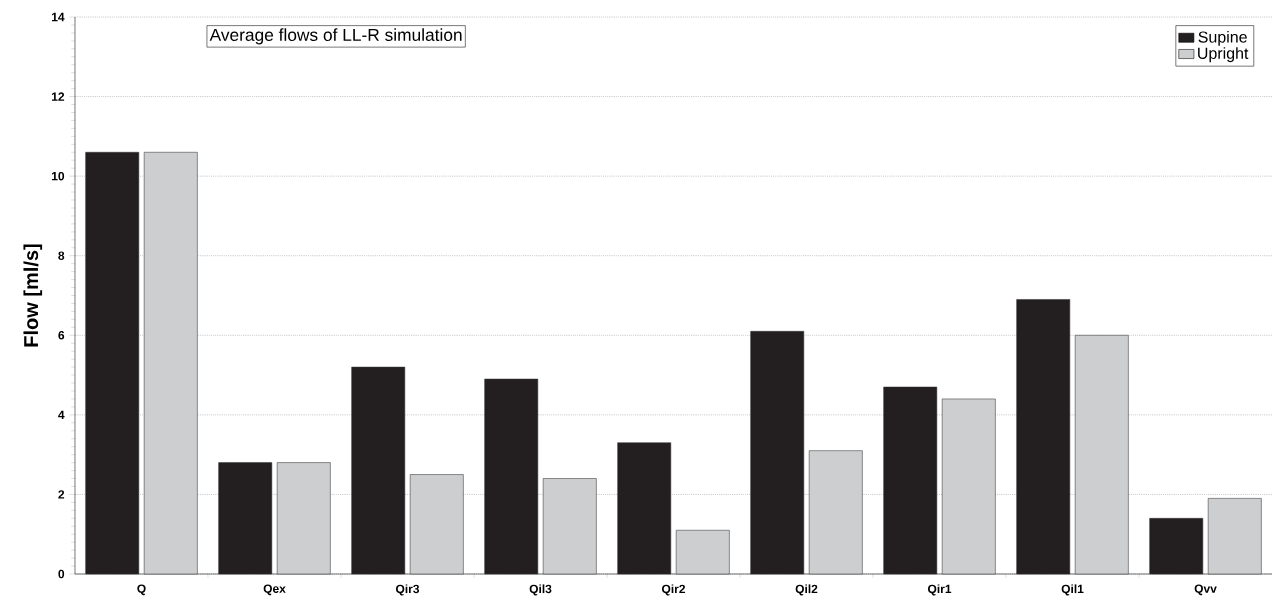 Image resolution: width=1272 pixels, height=597 pixels. What do you see at coordinates (58, 17) in the screenshot?
I see `y-tick-label: 14` at bounding box center [58, 17].